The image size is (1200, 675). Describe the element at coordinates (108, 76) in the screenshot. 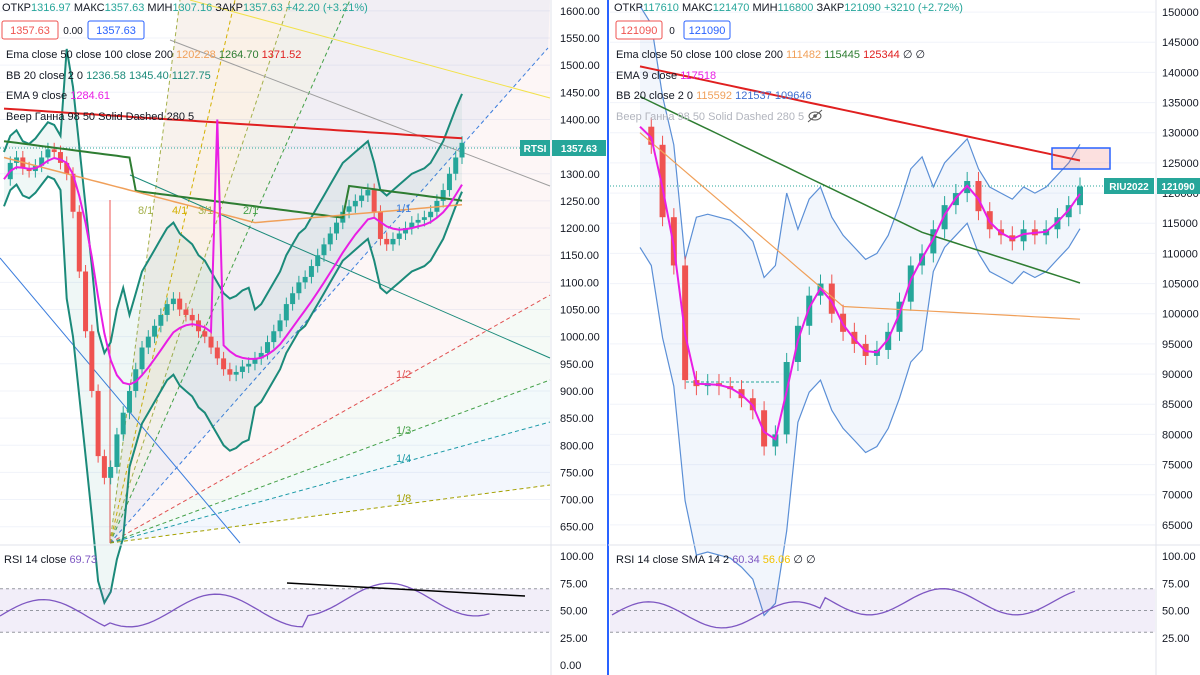

I see `left-bb-legend: BB 20 close 2 0 1236.58 1345.40 1127.75` at that location.